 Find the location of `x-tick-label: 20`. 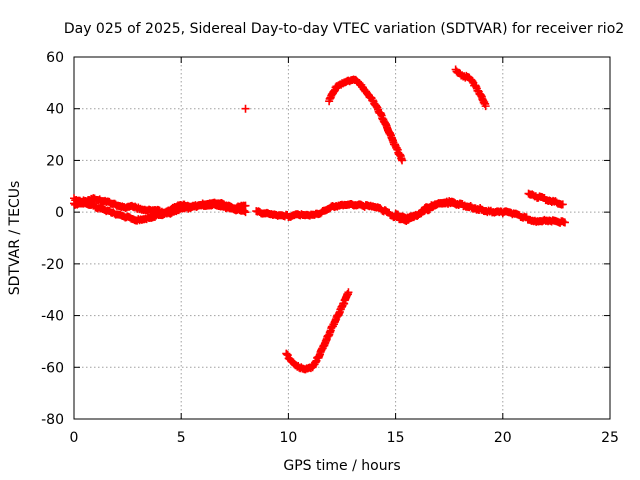

x-tick-label: 20 is located at coordinates (503, 438).